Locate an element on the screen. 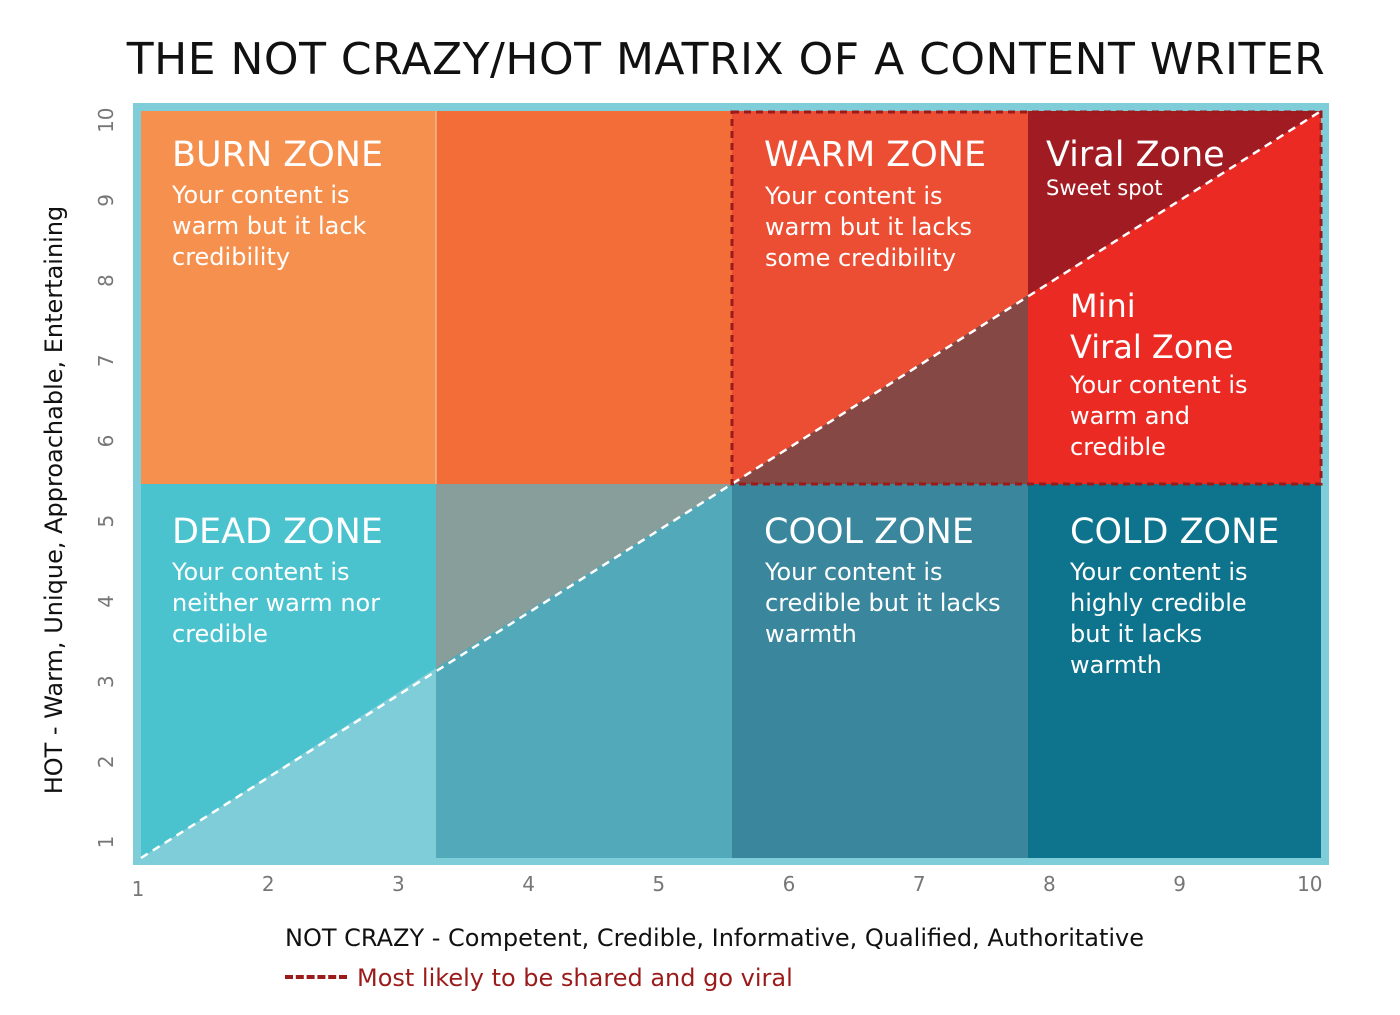 This screenshot has width=1400, height=1015. x-tick-label: 7 is located at coordinates (919, 884).